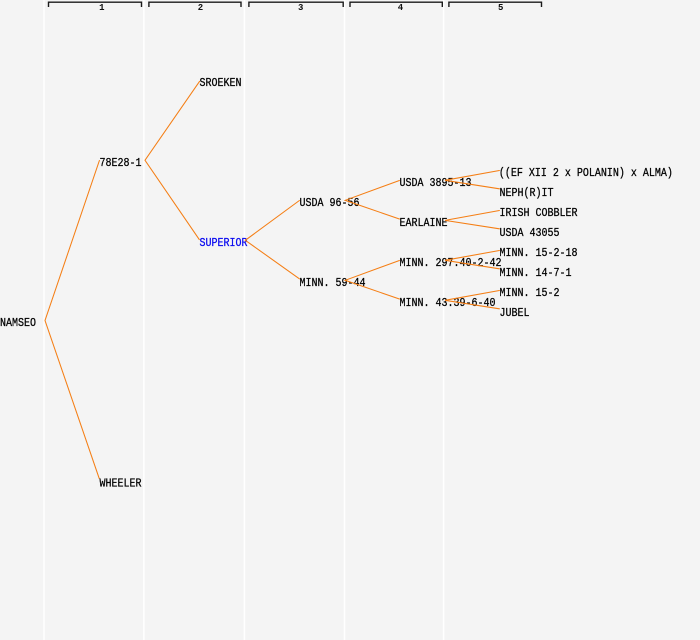  Describe the element at coordinates (515, 313) in the screenshot. I see `svg-text: JUBEL` at that location.